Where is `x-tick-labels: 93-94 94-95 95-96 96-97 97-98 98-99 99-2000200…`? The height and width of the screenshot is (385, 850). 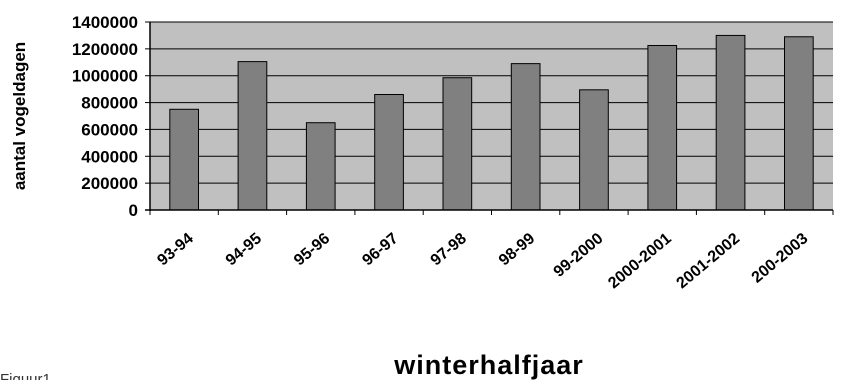 x-tick-labels: 93-94 94-95 95-96 96-97 97-98 98-99 99-2000200… is located at coordinates (482, 261).